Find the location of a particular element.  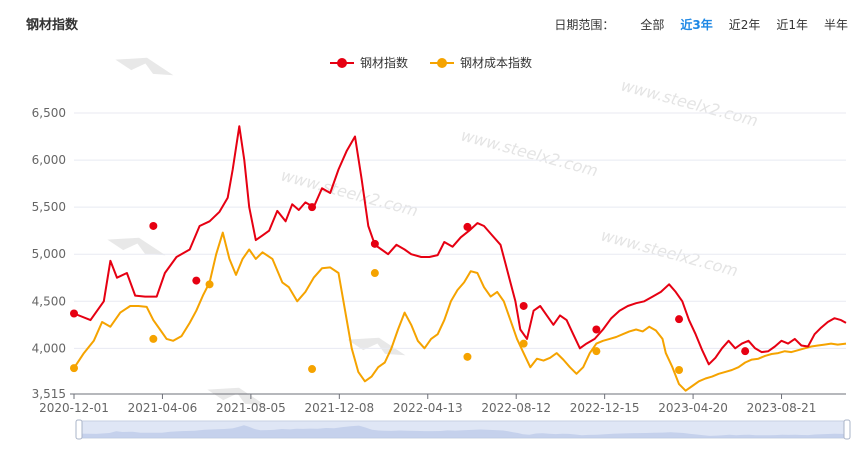

x-tick-label: 2022-08-12 is located at coordinates (516, 408).